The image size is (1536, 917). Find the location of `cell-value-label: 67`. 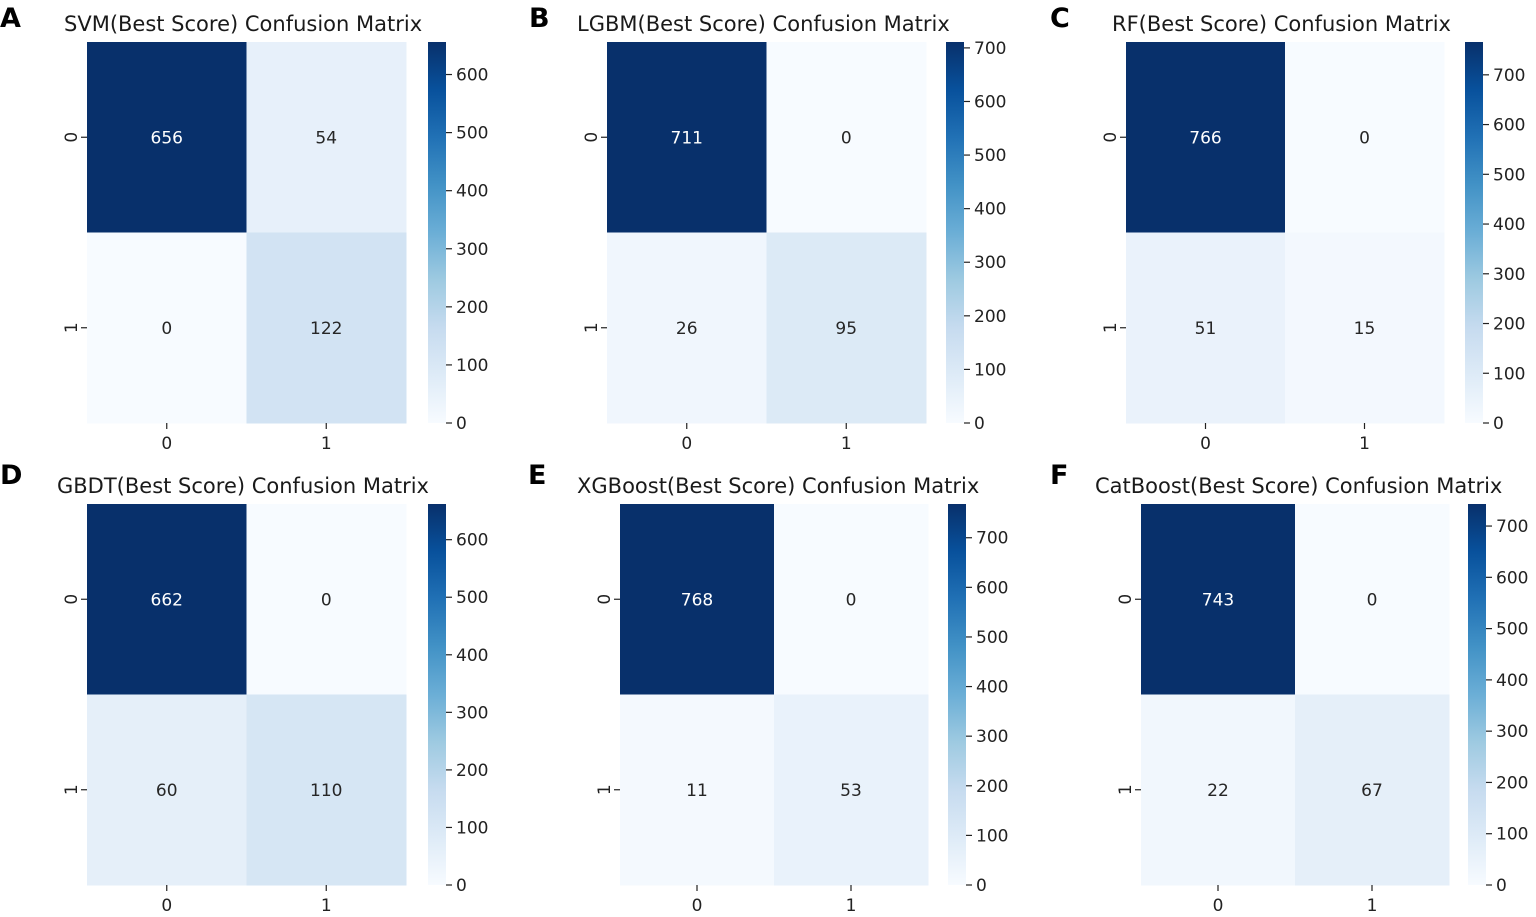

cell-value-label: 67 is located at coordinates (1372, 791).